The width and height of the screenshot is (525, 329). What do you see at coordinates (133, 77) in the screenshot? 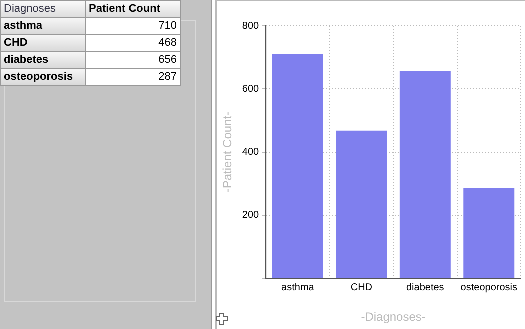
I see `text: 287` at bounding box center [133, 77].